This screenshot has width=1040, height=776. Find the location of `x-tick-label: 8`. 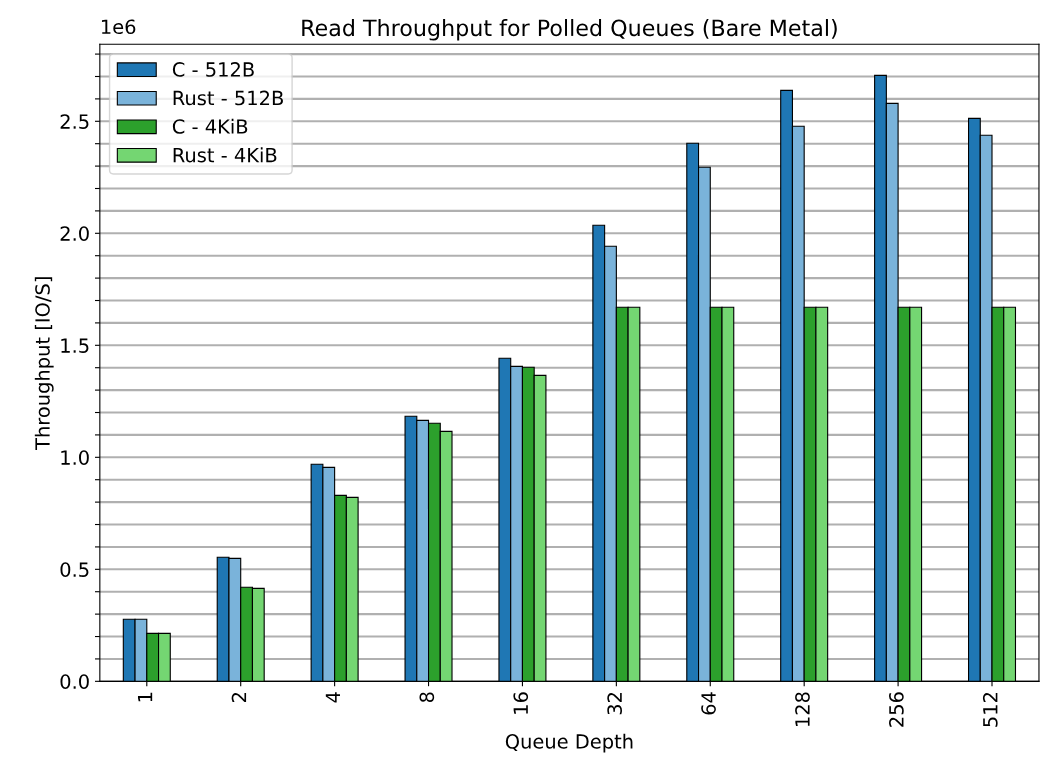

x-tick-label: 8 is located at coordinates (427, 697).